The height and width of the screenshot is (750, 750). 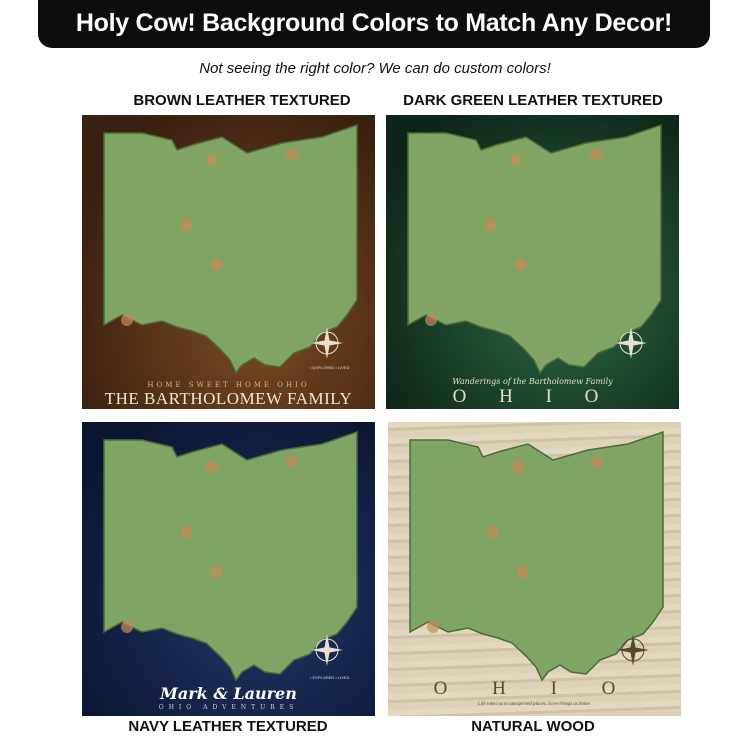 I want to click on caption-title: Mark & Lauren, so click(x=228, y=693).